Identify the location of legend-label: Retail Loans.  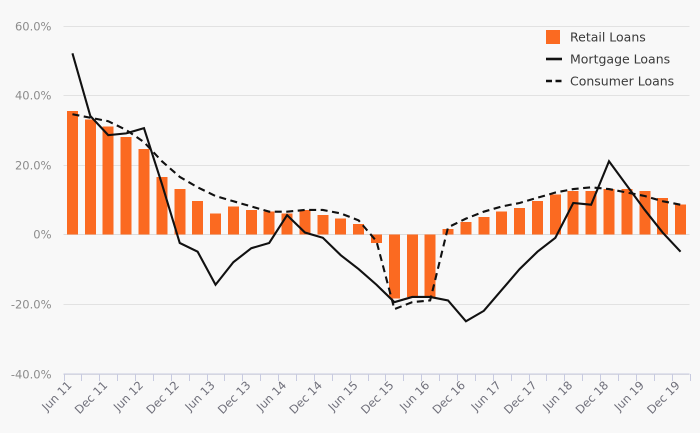
(608, 37).